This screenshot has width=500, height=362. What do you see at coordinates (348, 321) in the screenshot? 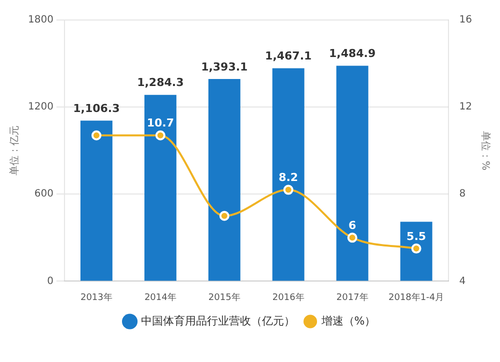
I see `legend-label: 增速（%）` at bounding box center [348, 321].